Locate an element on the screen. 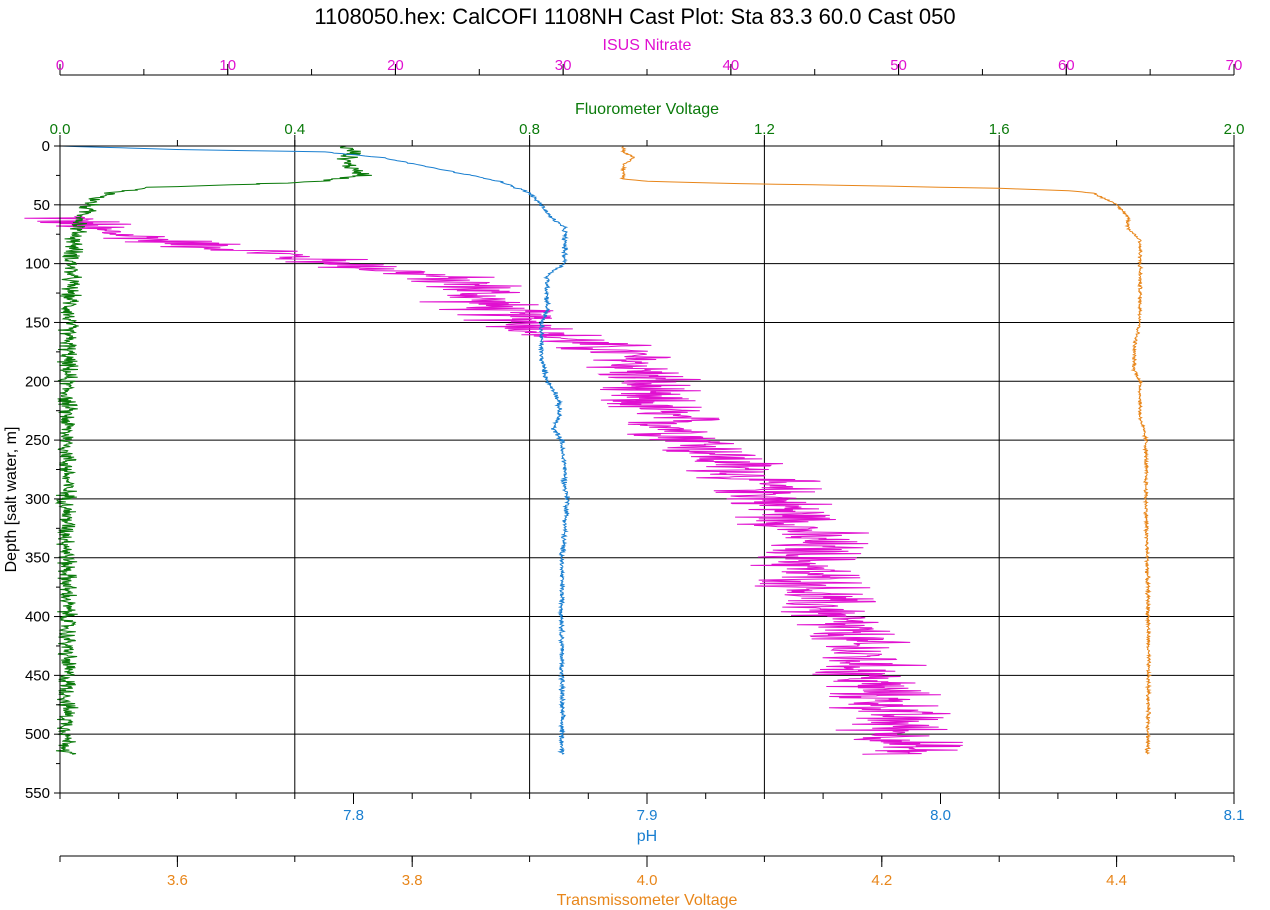 The image size is (1270, 910). y-tick-label: 400 is located at coordinates (37, 617).